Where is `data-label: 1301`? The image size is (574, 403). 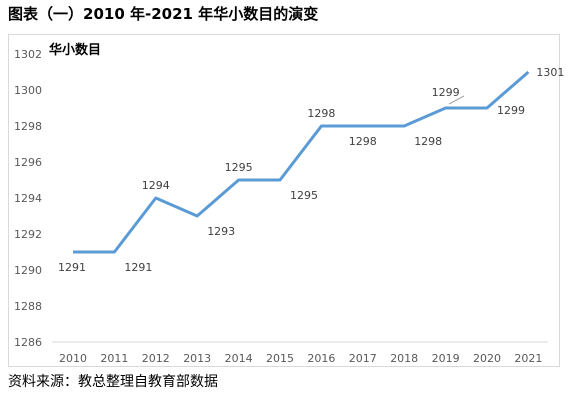
data-label: 1301 is located at coordinates (550, 72).